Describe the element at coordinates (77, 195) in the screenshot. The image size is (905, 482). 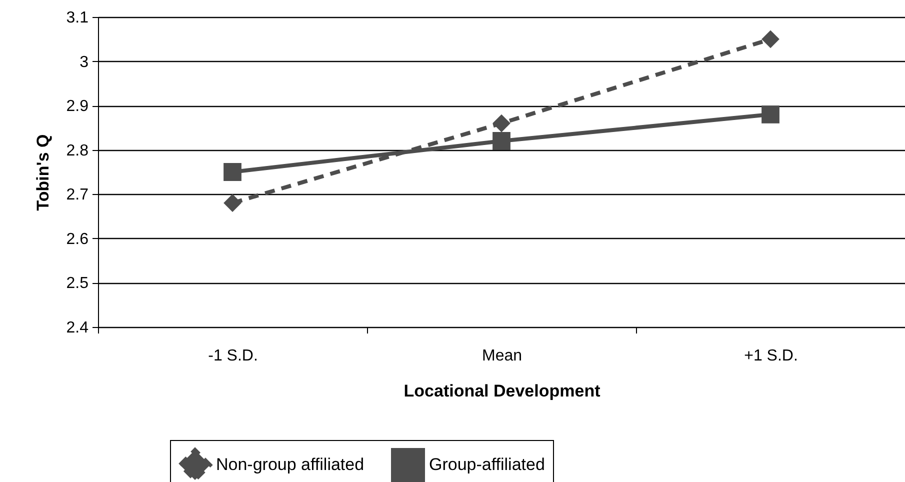
I see `y-tick-label: 2.7` at that location.